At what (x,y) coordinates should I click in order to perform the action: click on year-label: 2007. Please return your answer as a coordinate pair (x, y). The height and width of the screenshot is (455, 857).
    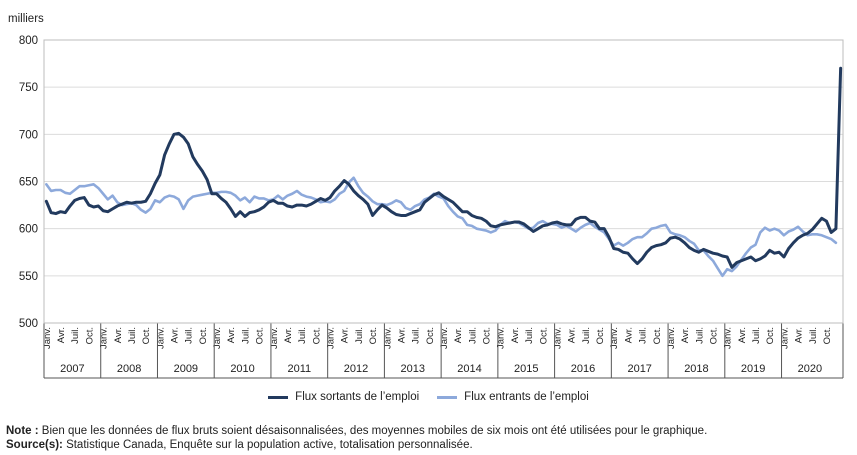
    Looking at the image, I should click on (72, 369).